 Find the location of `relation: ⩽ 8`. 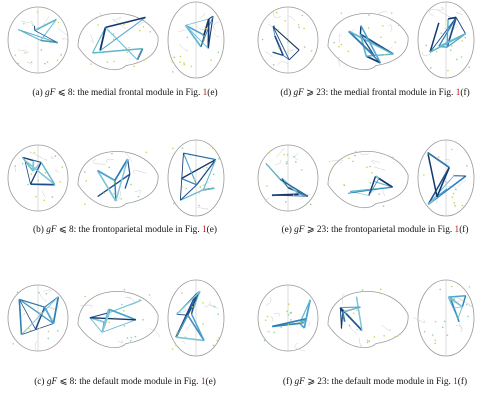

relation: ⩽ 8 is located at coordinates (67, 382).